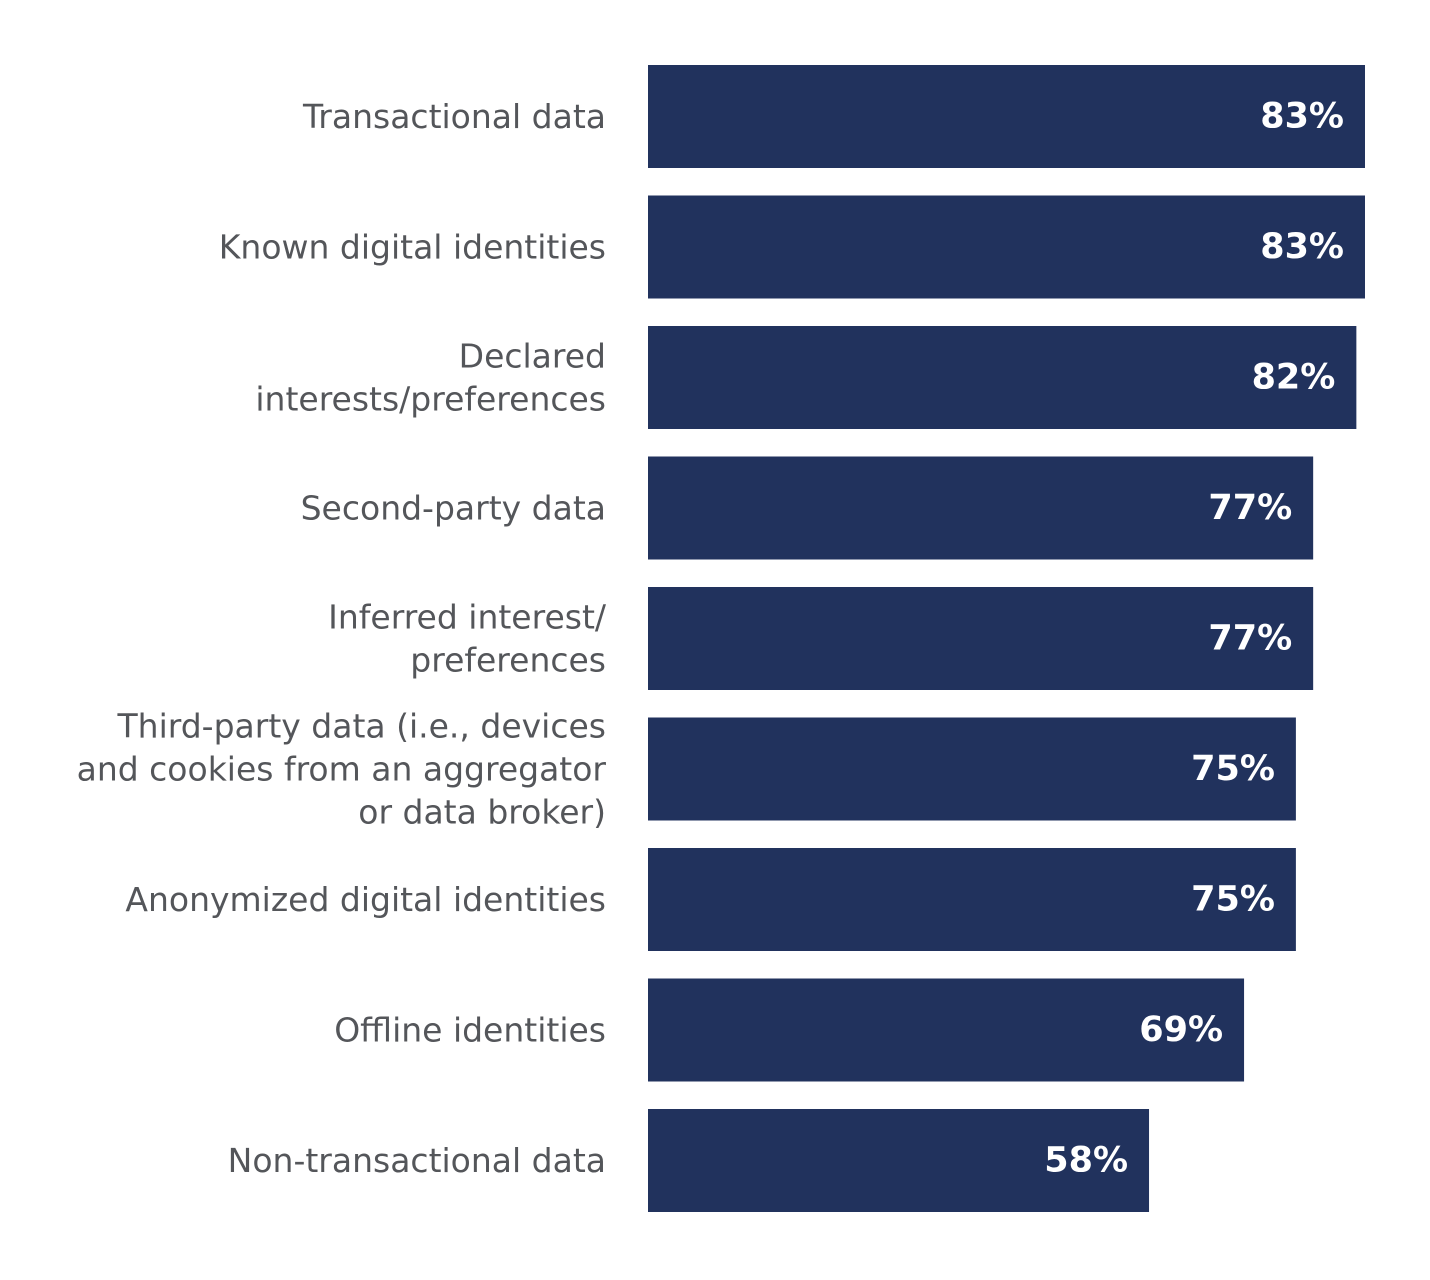 The width and height of the screenshot is (1430, 1280). I want to click on value-label-7: 69%, so click(1181, 1030).